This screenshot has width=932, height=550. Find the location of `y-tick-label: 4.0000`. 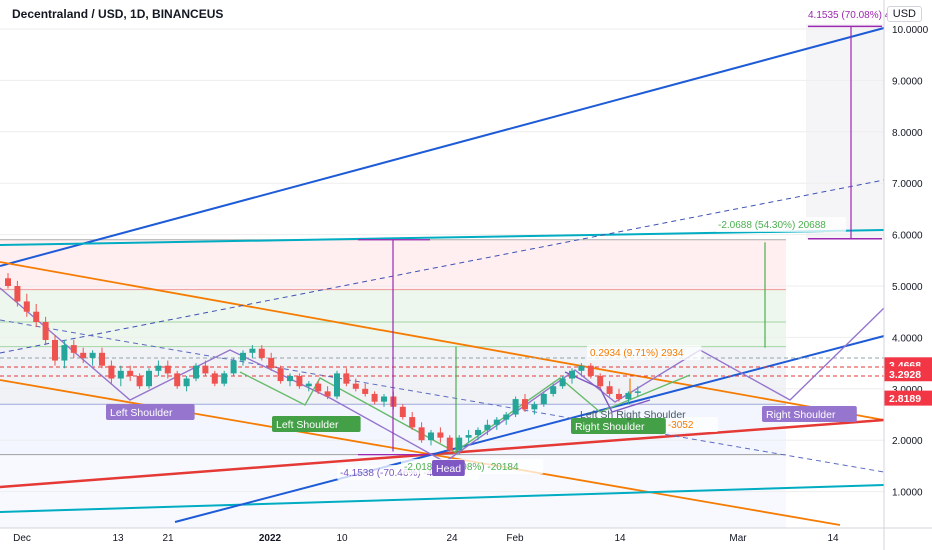

y-tick-label: 4.0000 is located at coordinates (907, 338).